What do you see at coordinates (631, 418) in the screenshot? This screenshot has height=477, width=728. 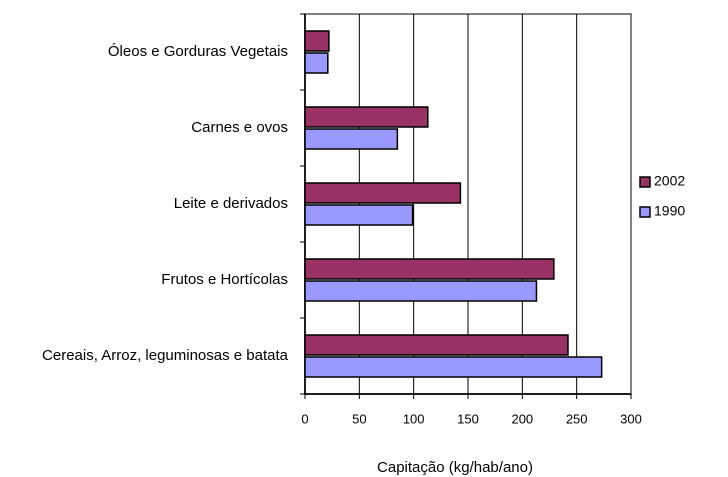 I see `x-tick-label: 300` at bounding box center [631, 418].